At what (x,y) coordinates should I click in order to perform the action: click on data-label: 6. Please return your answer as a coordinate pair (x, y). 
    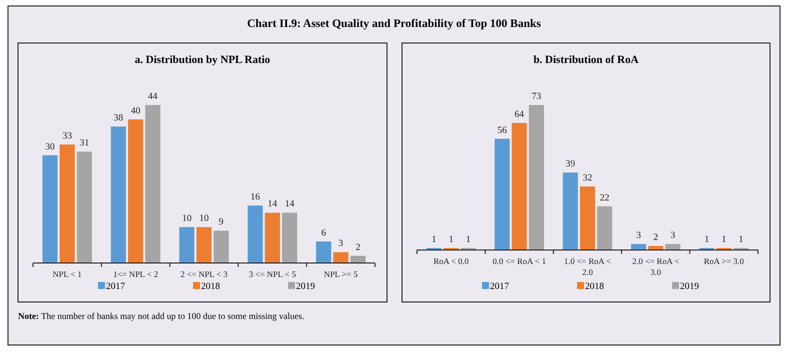
    Looking at the image, I should click on (323, 233).